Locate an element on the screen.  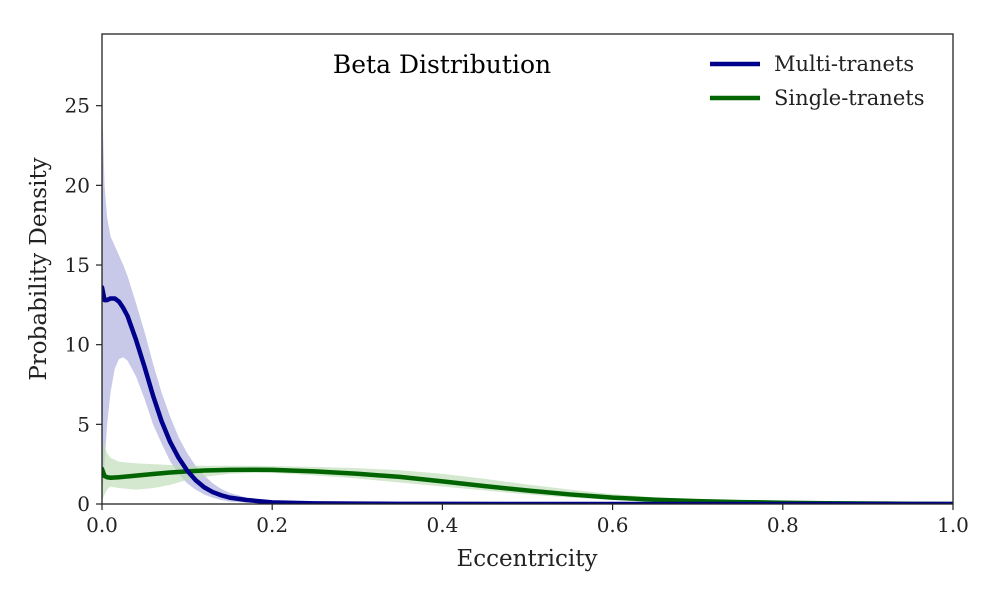
x-tick-label: 0.2 is located at coordinates (272, 525).